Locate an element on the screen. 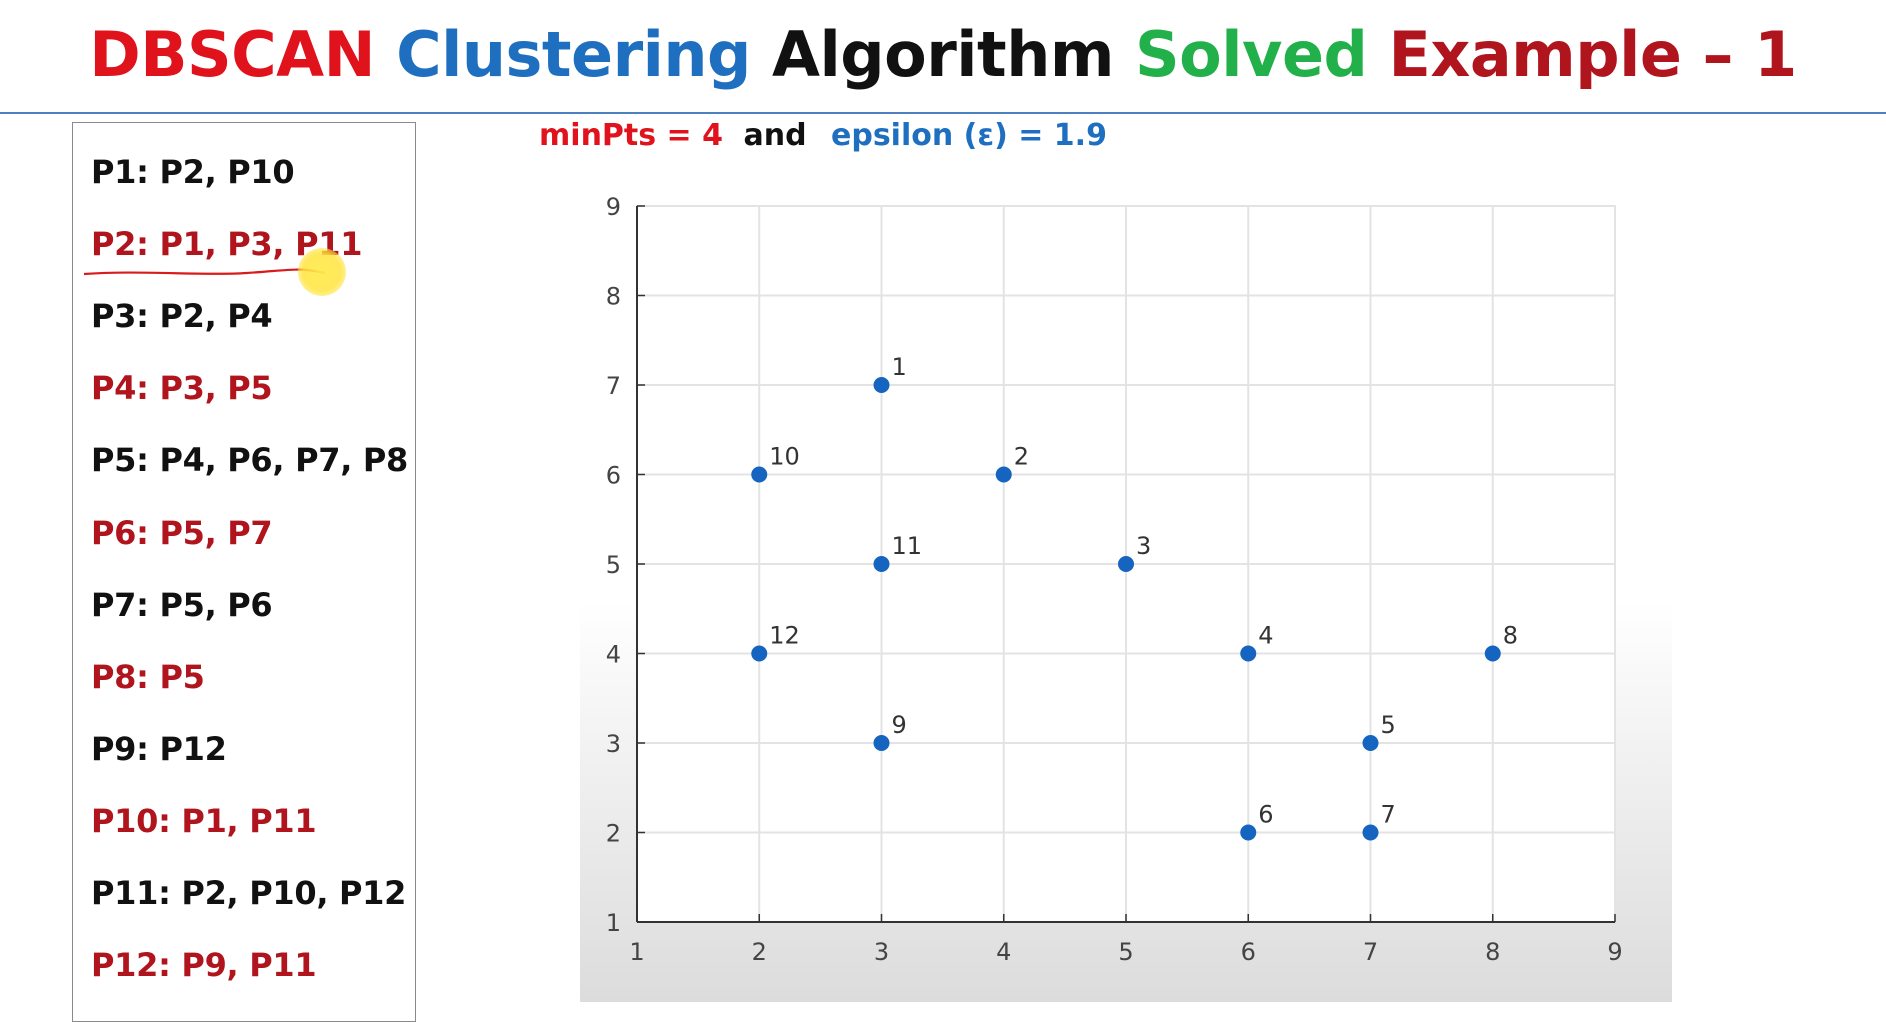  neighbor-list-item: P9: P12 is located at coordinates (159, 749).